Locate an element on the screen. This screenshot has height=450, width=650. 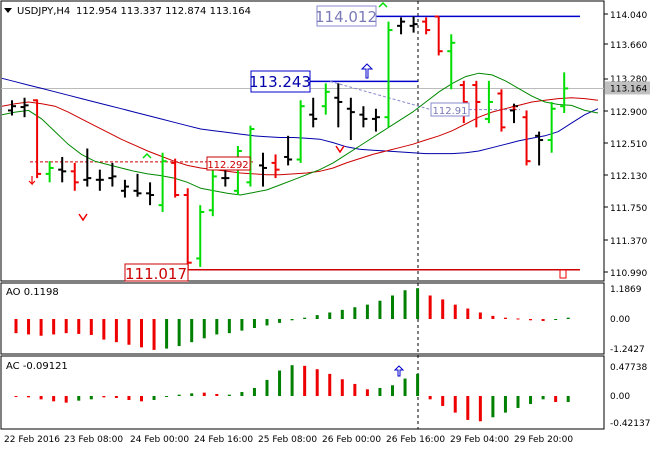
time-label: 26 Feb 16:00 is located at coordinates (415, 440).